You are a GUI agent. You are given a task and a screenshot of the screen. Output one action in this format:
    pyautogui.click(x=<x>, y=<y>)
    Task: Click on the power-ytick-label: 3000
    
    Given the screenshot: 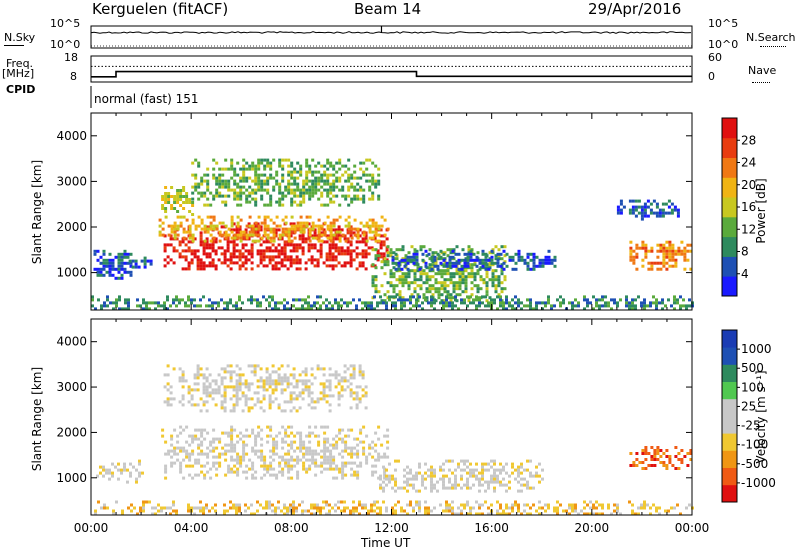 What is the action you would take?
    pyautogui.click(x=71, y=181)
    